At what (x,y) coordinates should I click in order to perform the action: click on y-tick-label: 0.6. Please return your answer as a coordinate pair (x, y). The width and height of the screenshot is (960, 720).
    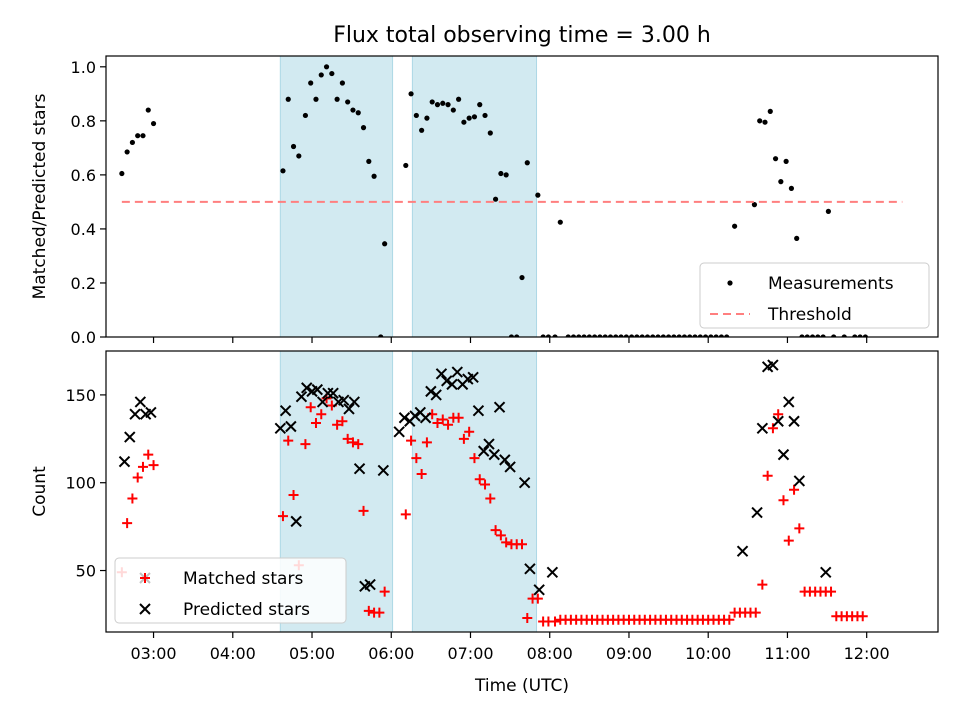
    Looking at the image, I should click on (83, 175).